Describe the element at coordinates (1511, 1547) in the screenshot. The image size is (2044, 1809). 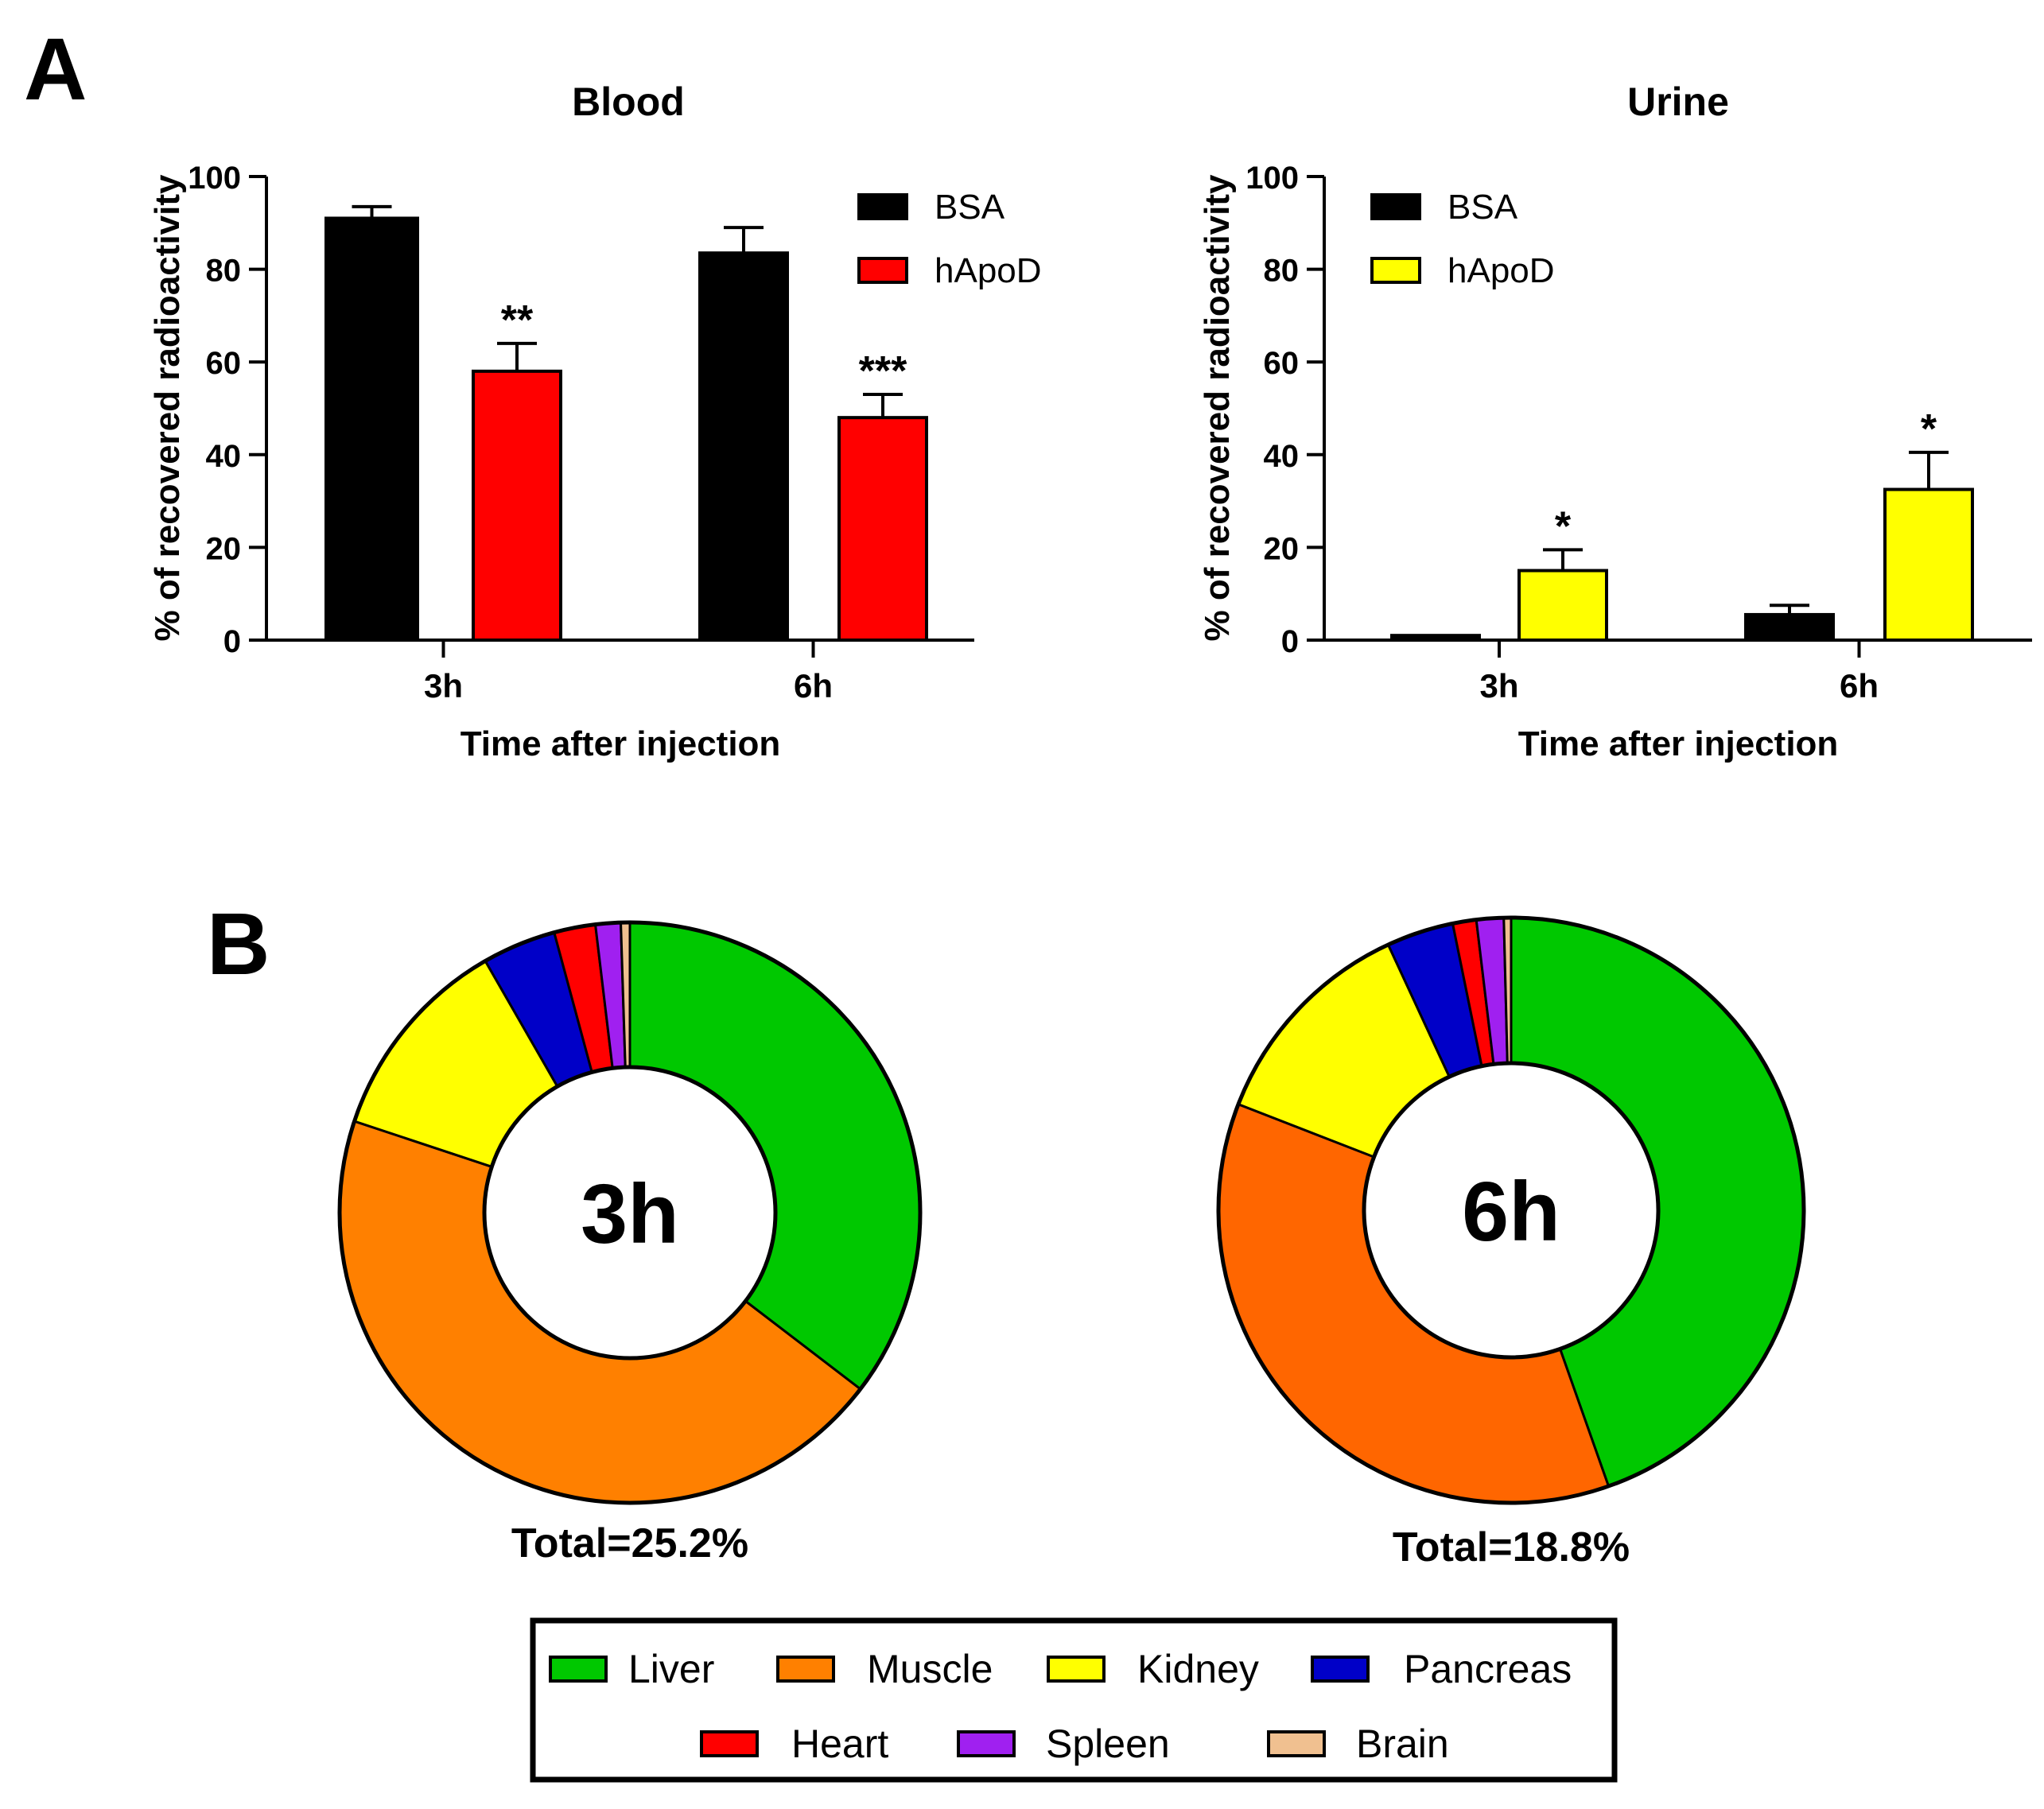
I see `donut-total-label: Total=18.8%` at that location.